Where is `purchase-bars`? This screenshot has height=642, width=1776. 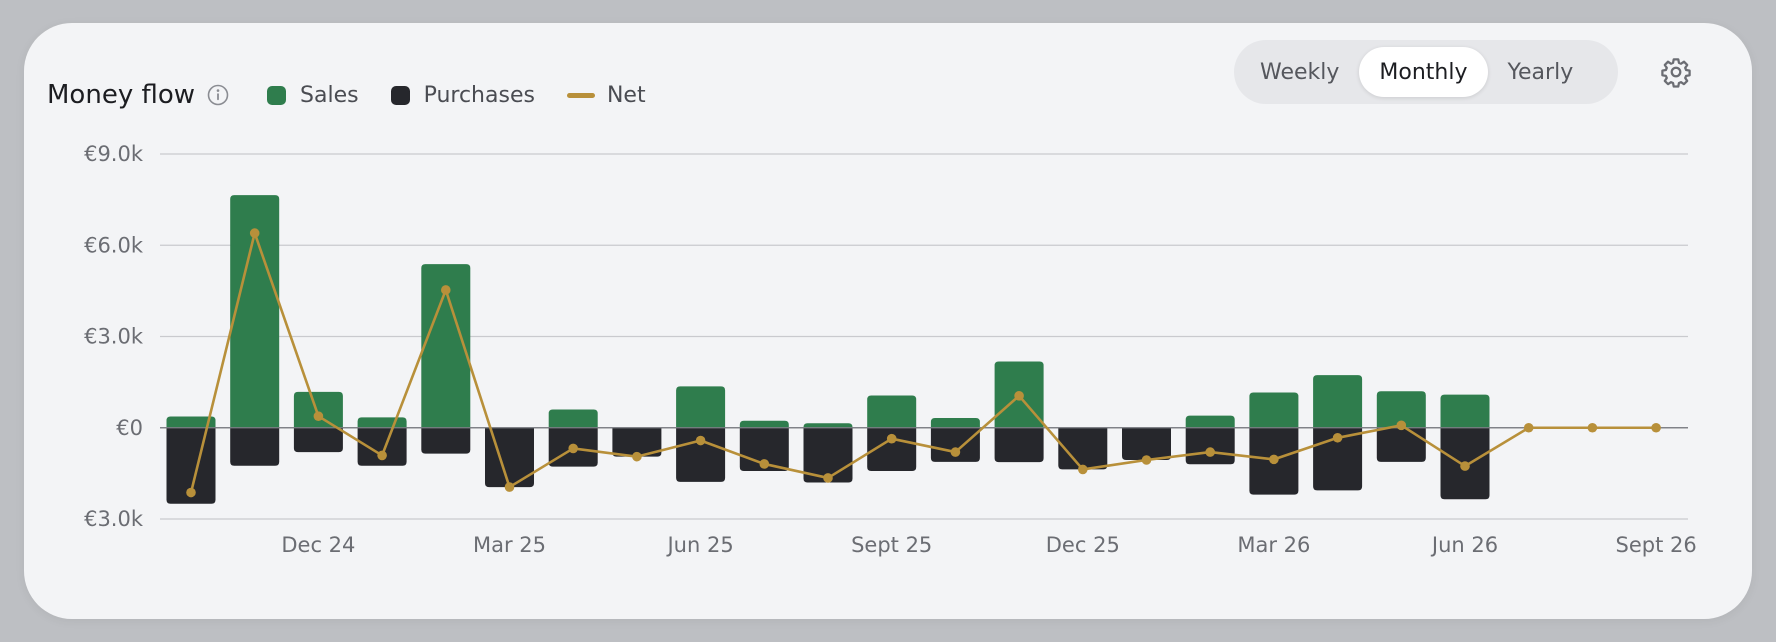 purchase-bars is located at coordinates (828, 465).